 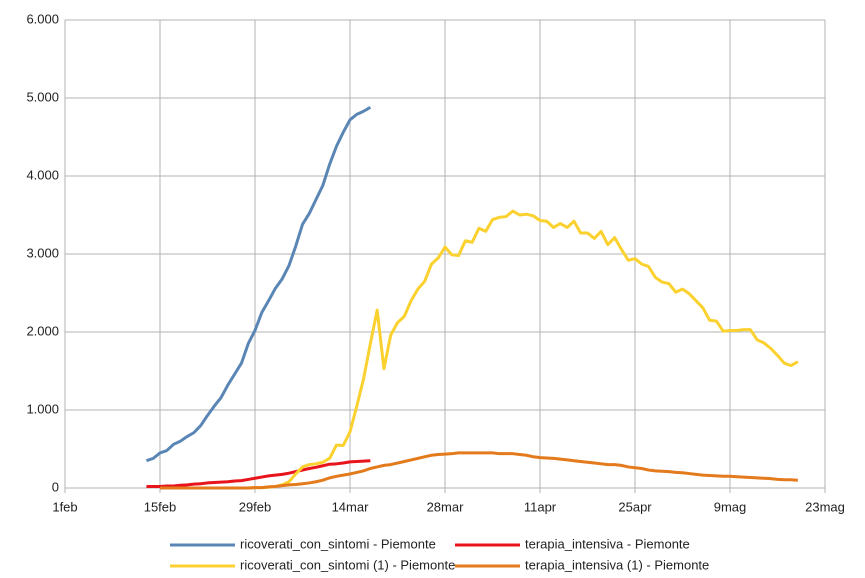 What do you see at coordinates (351, 506) in the screenshot?
I see `x-tick-label: 14mar` at bounding box center [351, 506].